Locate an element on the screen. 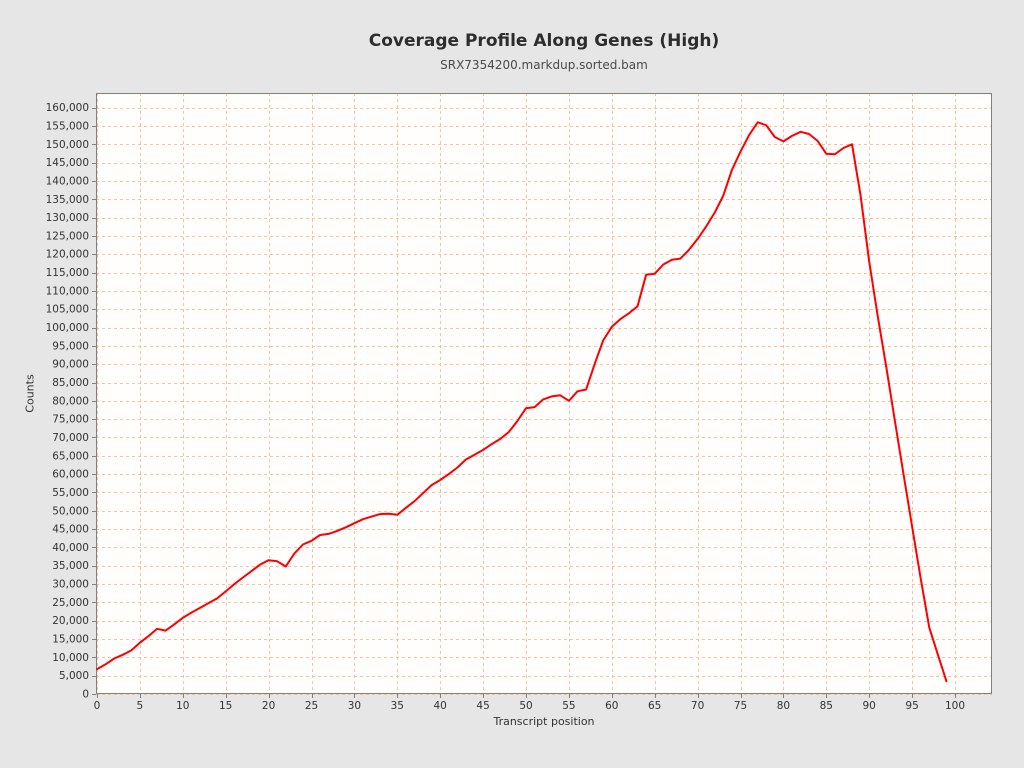  chart-title: Coverage Profile Along Genes (High) is located at coordinates (544, 41).